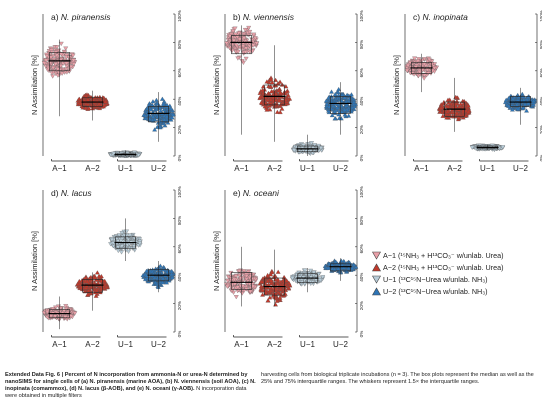 This screenshot has width=542, height=406. Describe the element at coordinates (56, 193) in the screenshot. I see `panel-letter: d)` at that location.